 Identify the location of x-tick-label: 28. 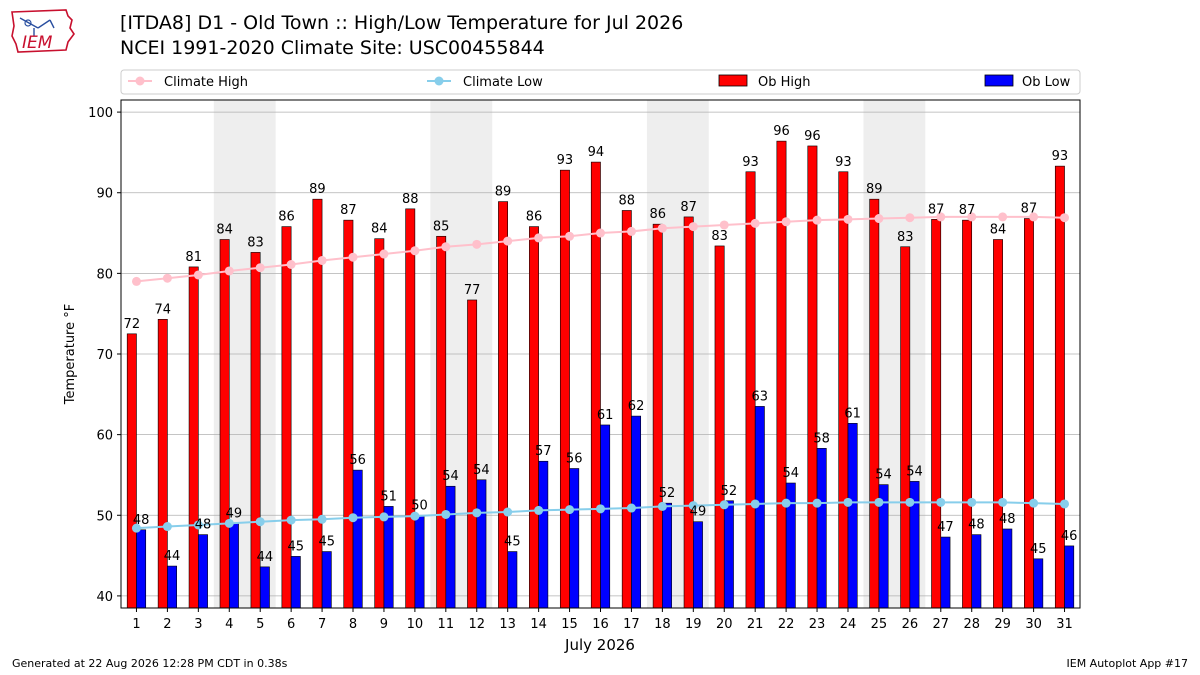
(971, 624).